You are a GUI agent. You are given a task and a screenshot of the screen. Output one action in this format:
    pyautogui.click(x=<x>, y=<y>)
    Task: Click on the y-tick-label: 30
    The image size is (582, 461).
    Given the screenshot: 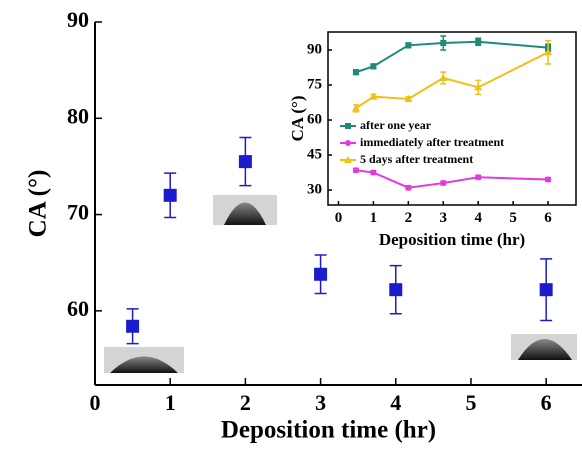 What is the action you would take?
    pyautogui.click(x=314, y=189)
    